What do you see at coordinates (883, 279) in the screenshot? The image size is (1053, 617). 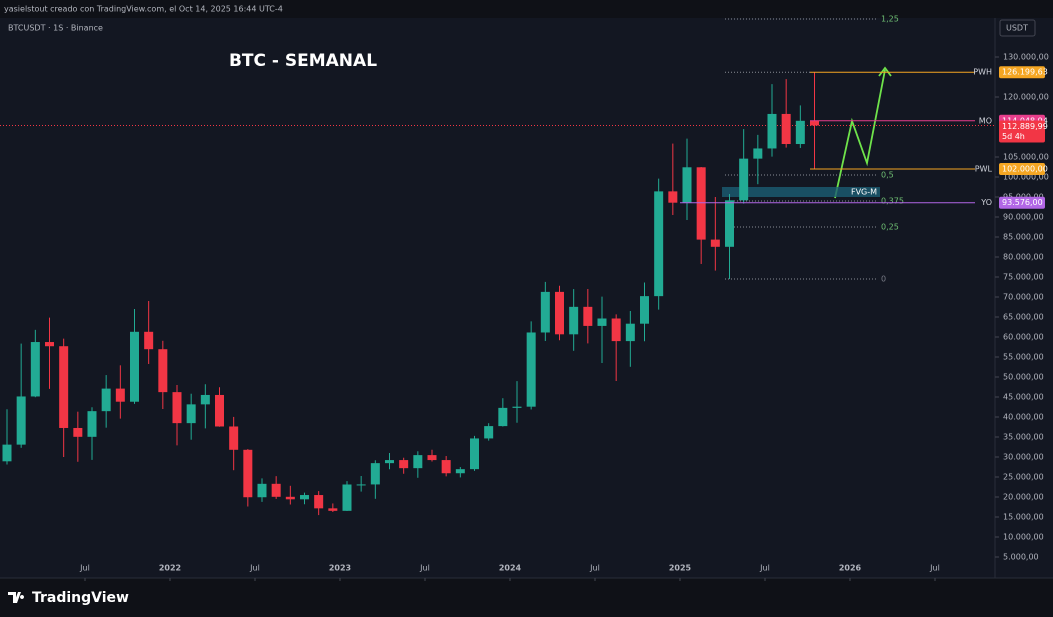 I see `fib-label: 0` at bounding box center [883, 279].